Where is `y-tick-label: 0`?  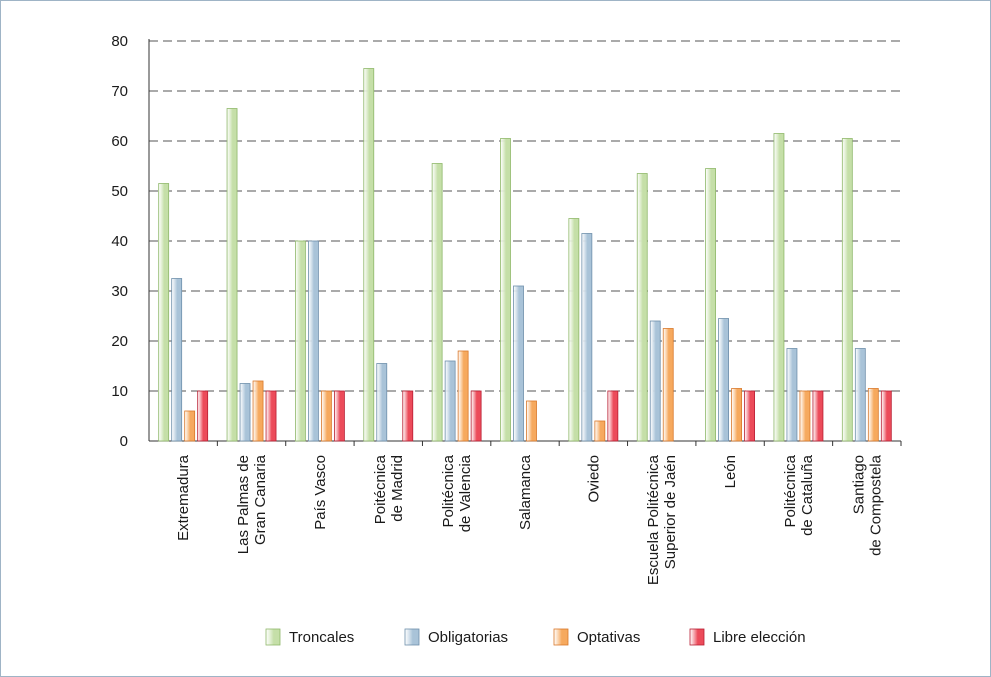
y-tick-label: 0 is located at coordinates (124, 441).